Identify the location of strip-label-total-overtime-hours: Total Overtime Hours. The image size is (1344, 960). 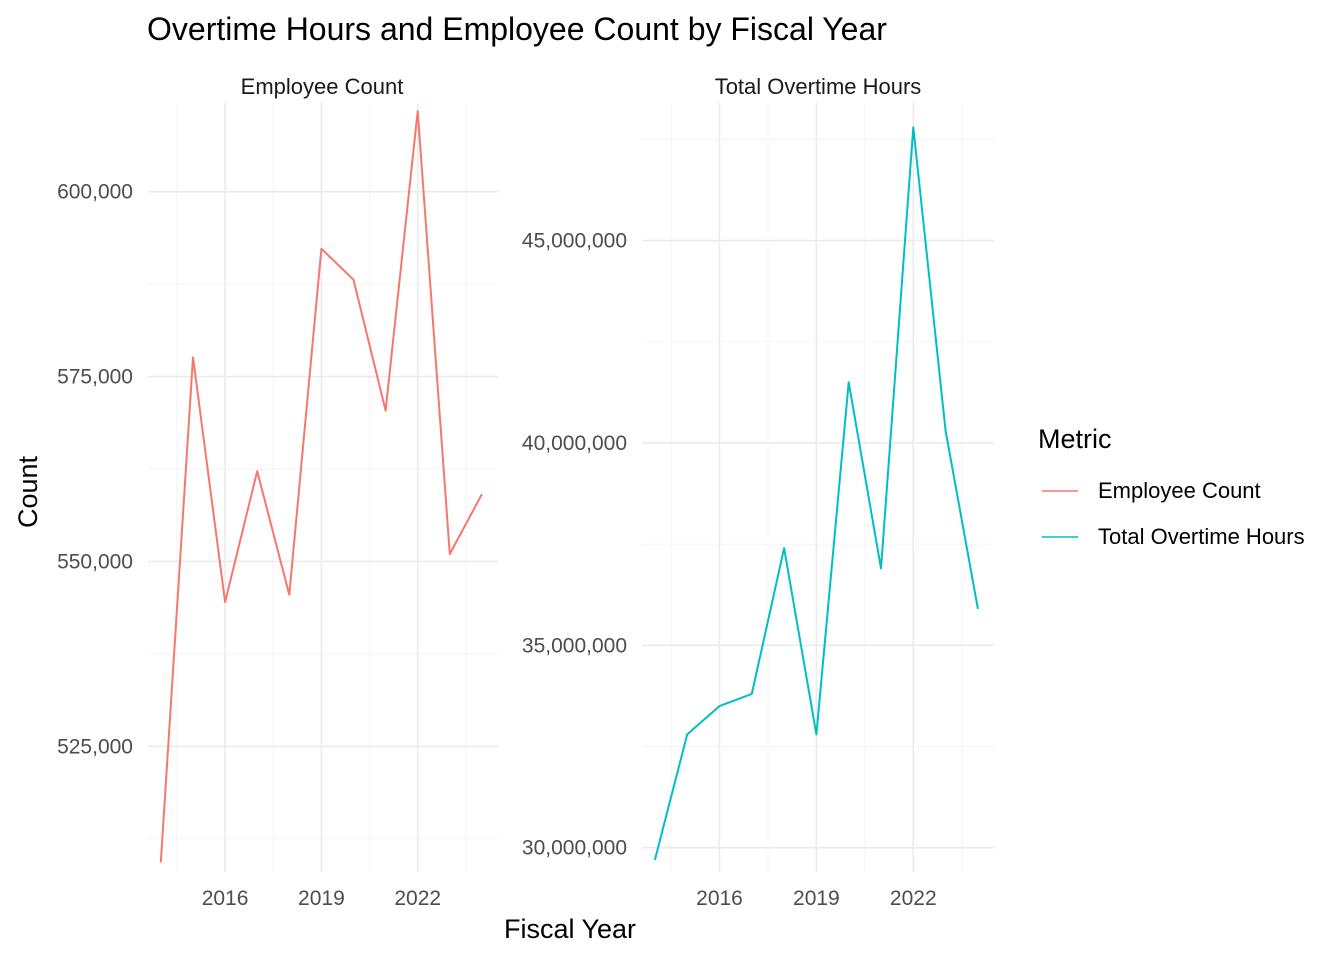
(818, 86).